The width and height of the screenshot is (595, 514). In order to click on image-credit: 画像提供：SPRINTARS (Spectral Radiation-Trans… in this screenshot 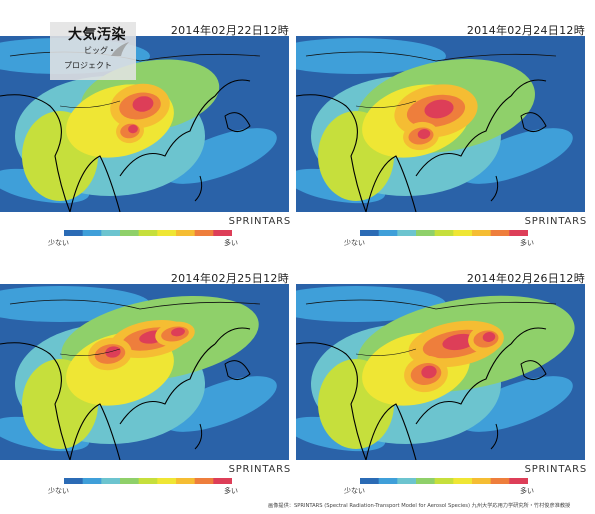, I will do `click(419, 506)`.